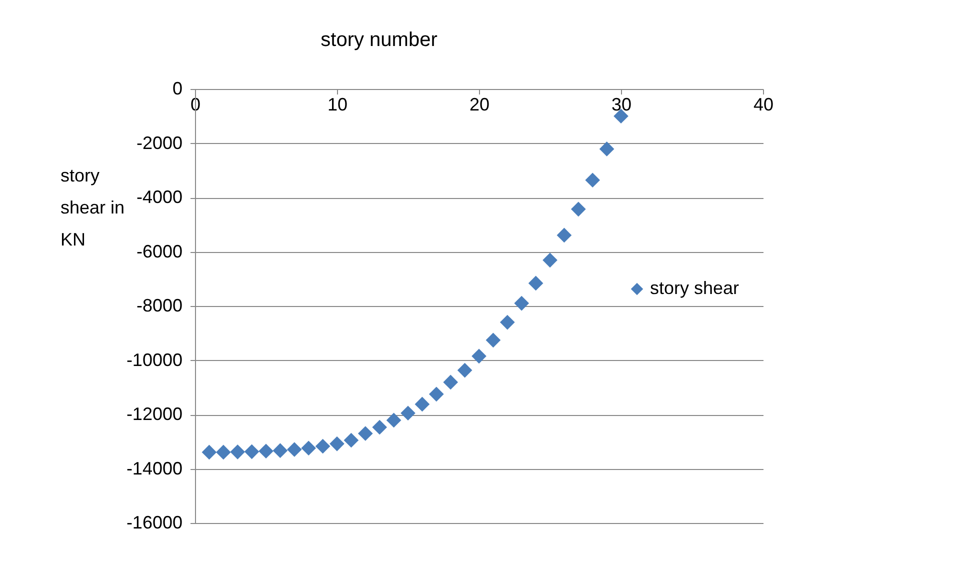 The width and height of the screenshot is (957, 579). Describe the element at coordinates (154, 360) in the screenshot. I see `y-tick-label: -10000` at that location.